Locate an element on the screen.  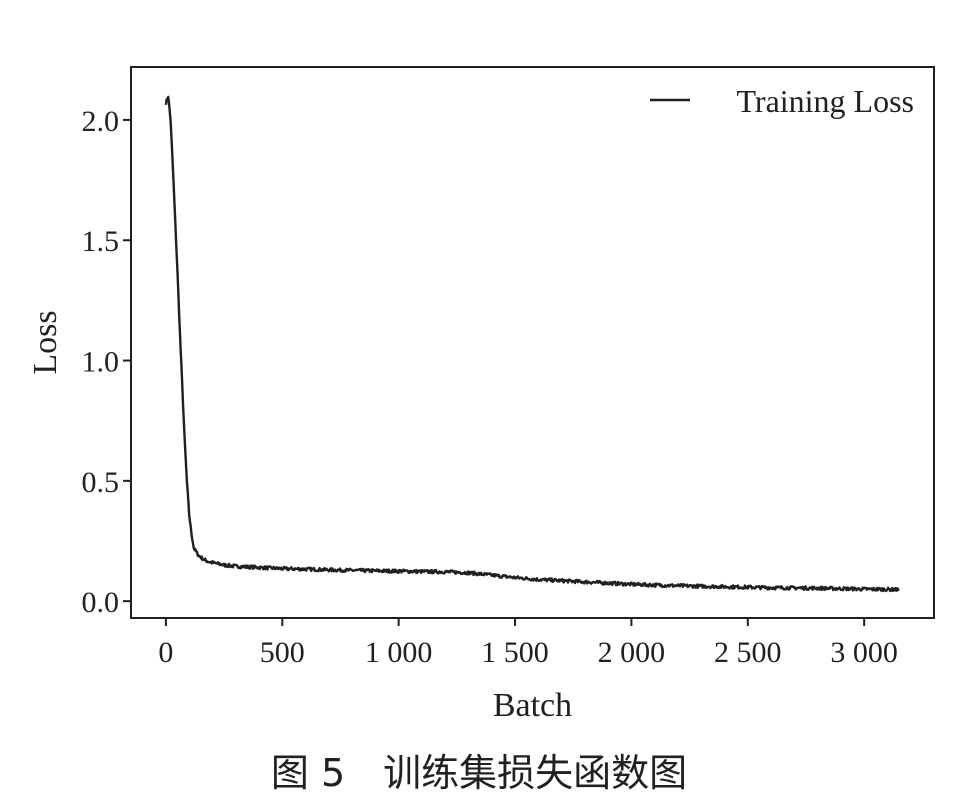
x-tick-label: 0 is located at coordinates (165, 652).